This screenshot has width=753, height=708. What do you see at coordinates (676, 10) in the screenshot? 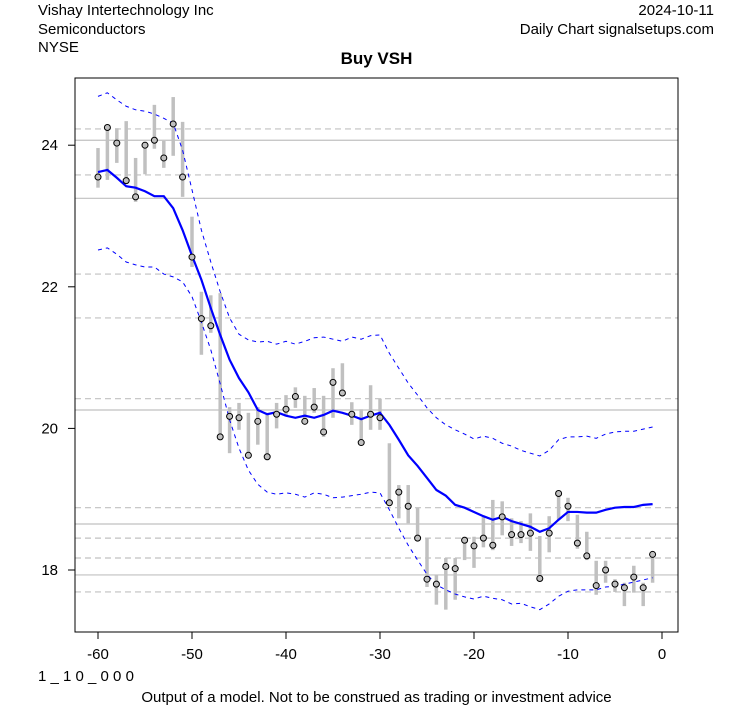
I see `chart-date: 2024-10-11` at bounding box center [676, 10].